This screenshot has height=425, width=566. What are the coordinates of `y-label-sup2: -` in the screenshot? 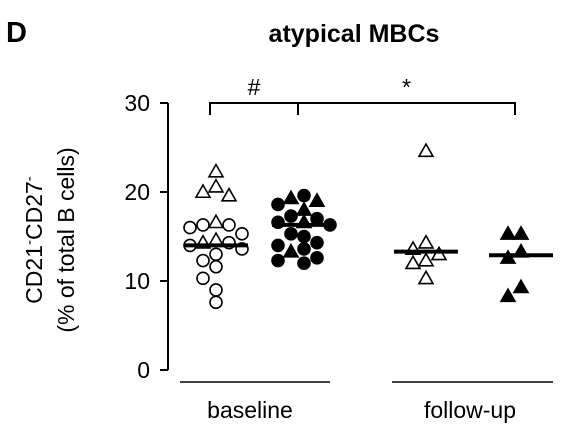 It's located at (29, 178).